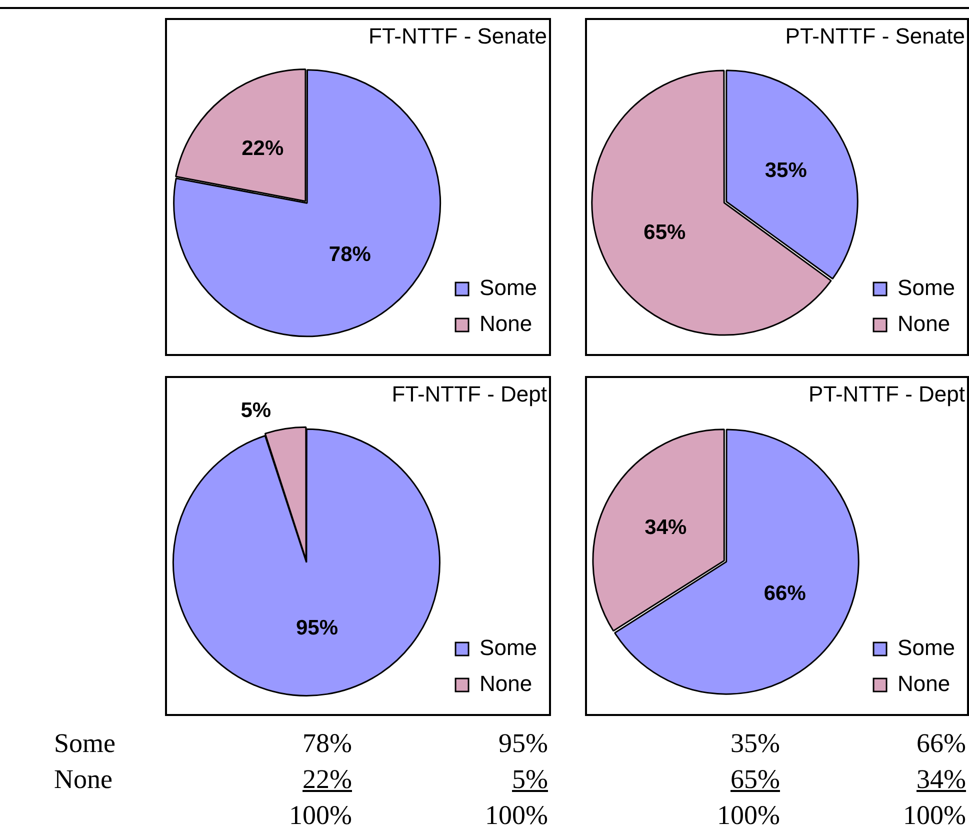 This screenshot has height=834, width=969. What do you see at coordinates (83, 779) in the screenshot?
I see `text: None` at bounding box center [83, 779].